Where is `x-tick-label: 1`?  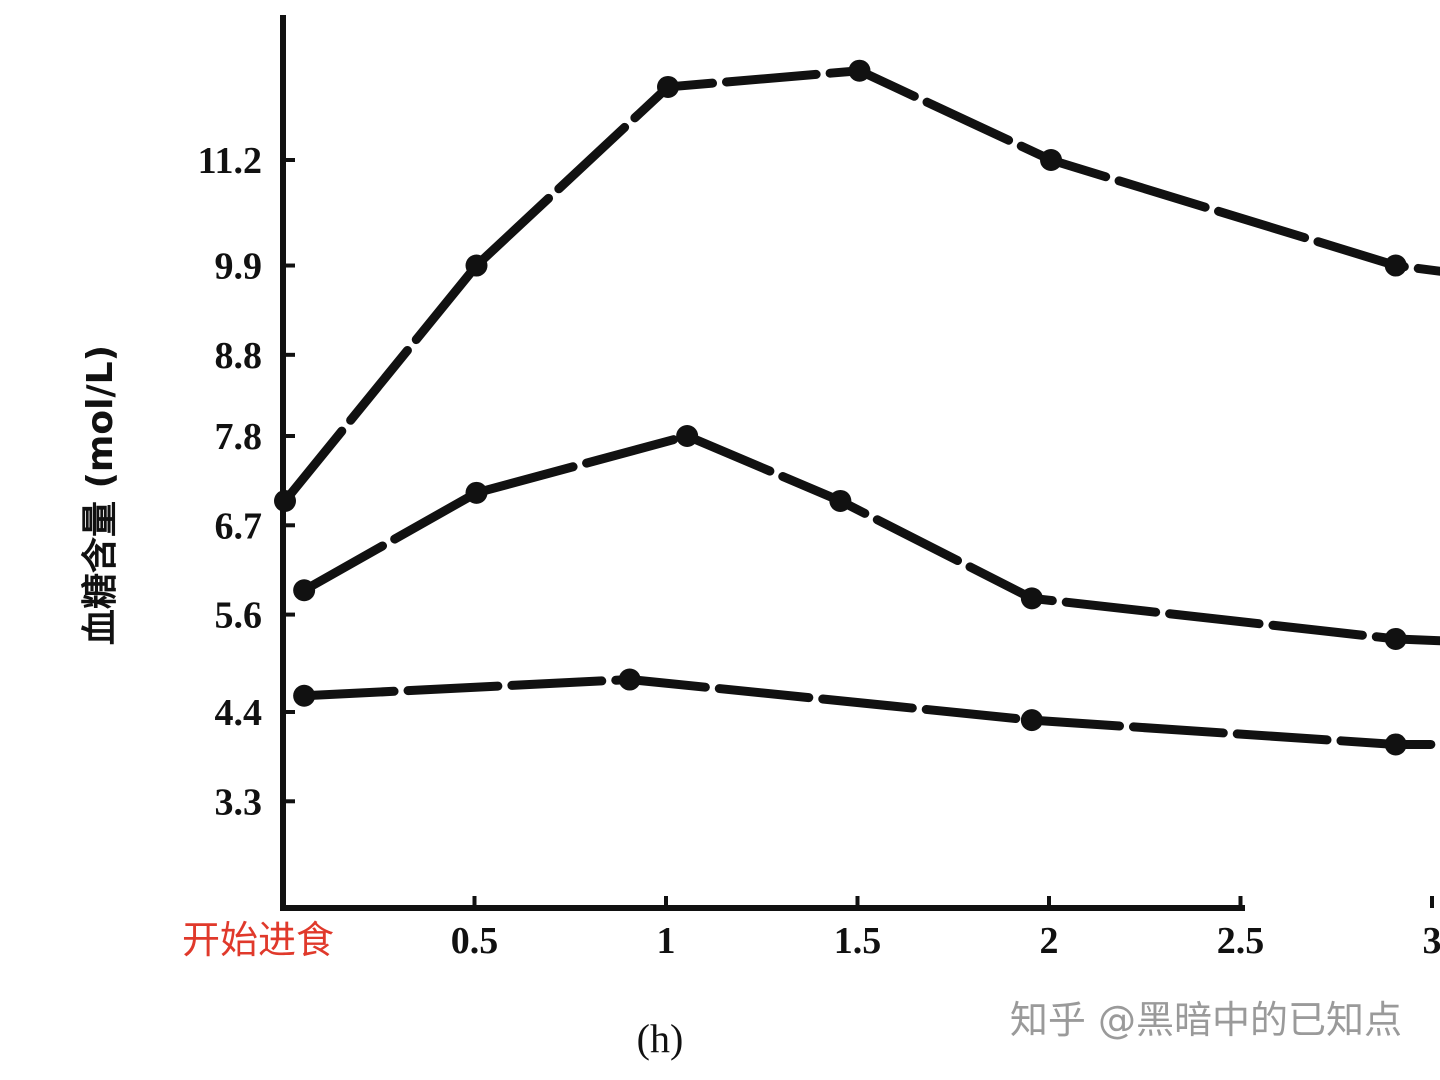 x-tick-label: 1 is located at coordinates (666, 941).